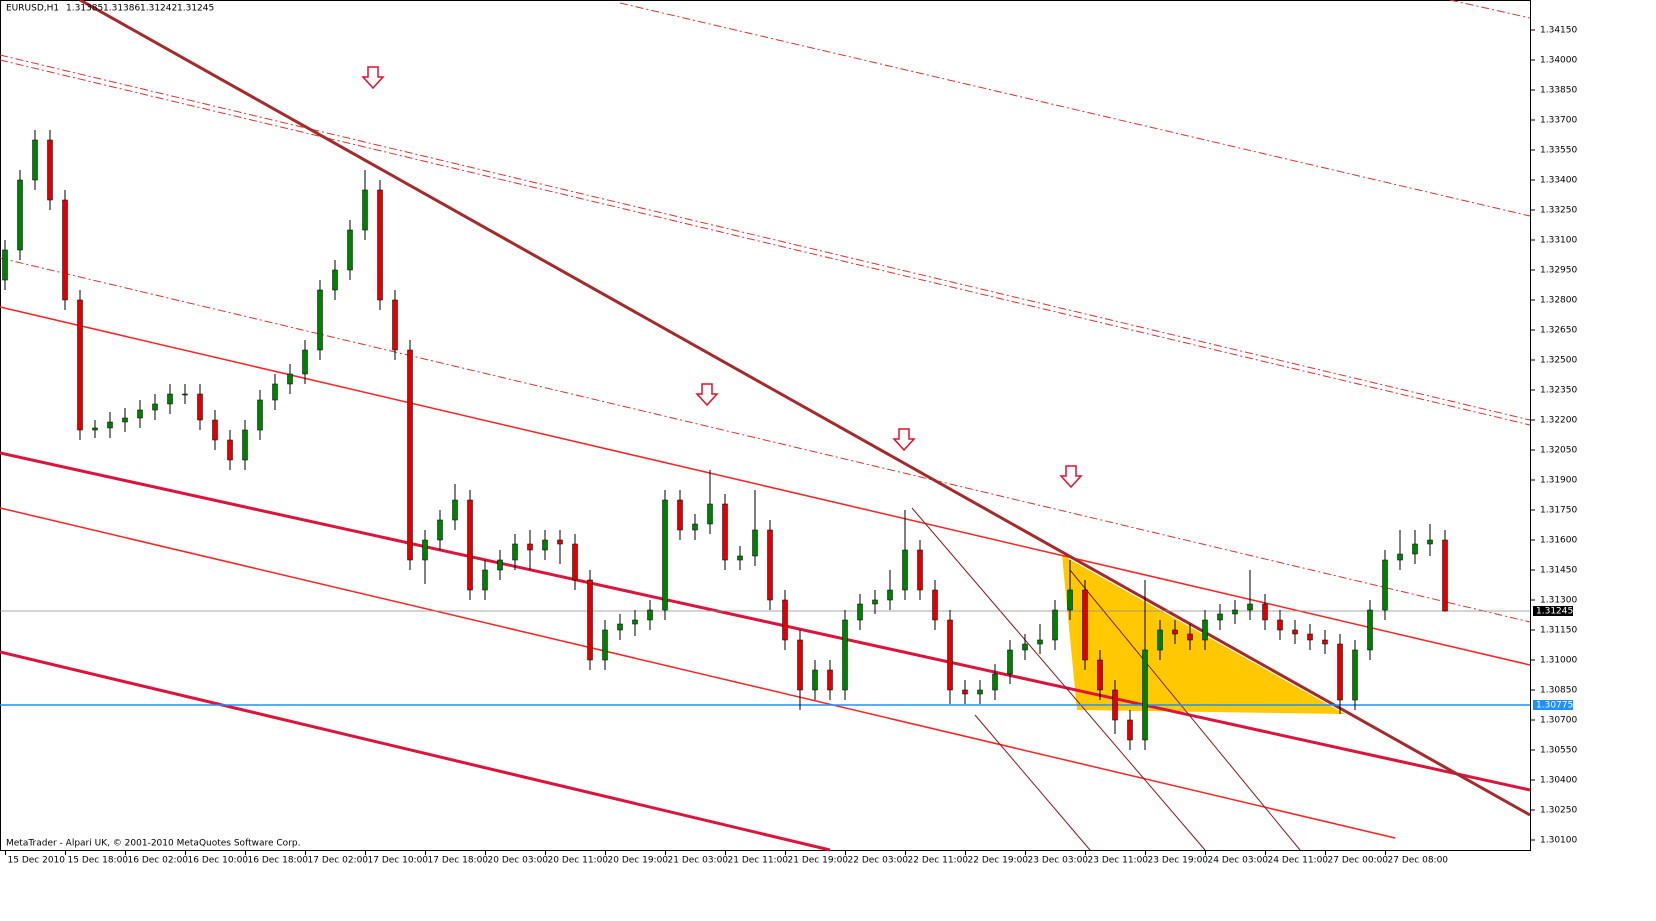  Describe the element at coordinates (1558, 301) in the screenshot. I see `y-tick-label: 1.32800` at that location.